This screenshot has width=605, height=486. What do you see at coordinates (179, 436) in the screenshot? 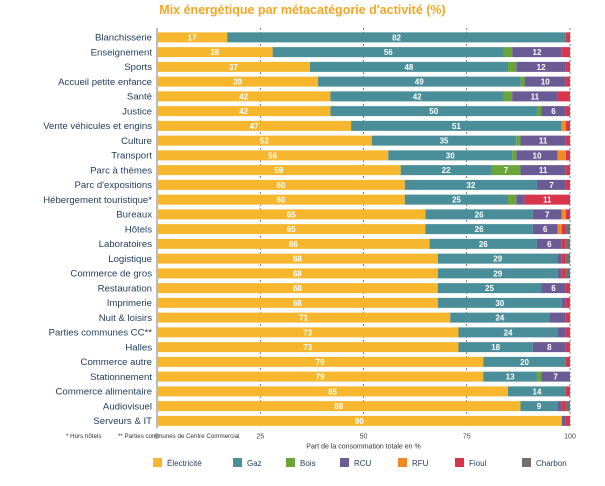
I see `footnote-parties-communes: ** Parties communes de Centre Commercial` at bounding box center [179, 436].